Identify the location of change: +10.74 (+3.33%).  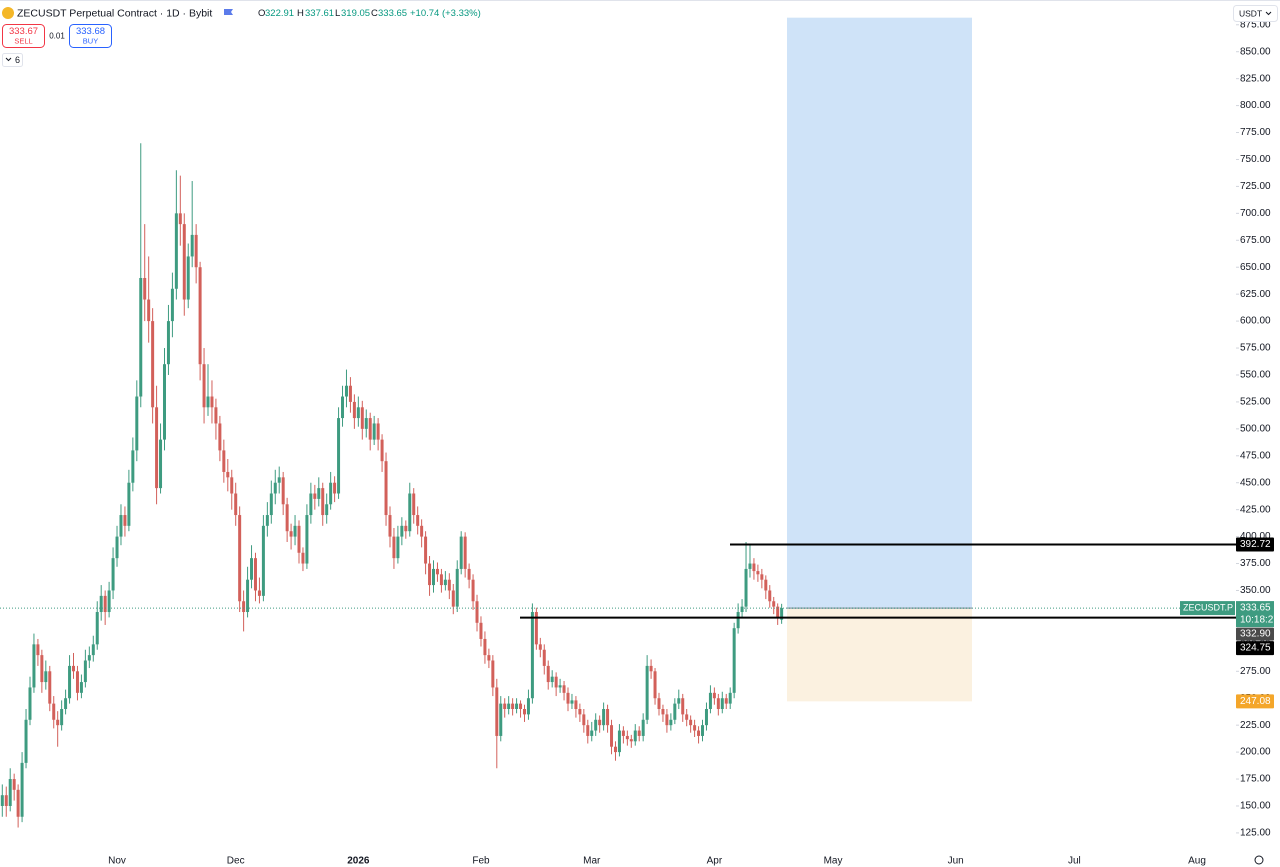
(445, 13).